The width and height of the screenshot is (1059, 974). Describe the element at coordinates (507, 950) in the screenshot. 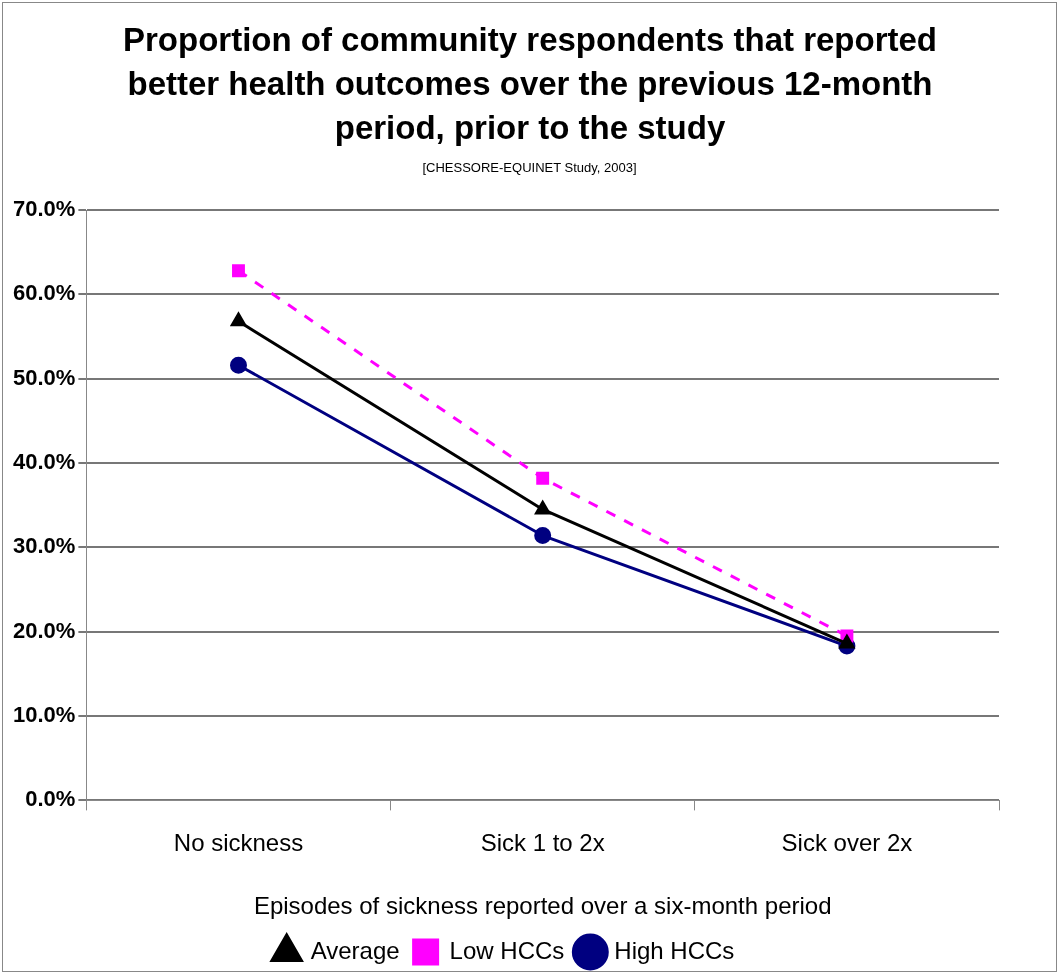

I see `legend-label: Low HCCs` at that location.